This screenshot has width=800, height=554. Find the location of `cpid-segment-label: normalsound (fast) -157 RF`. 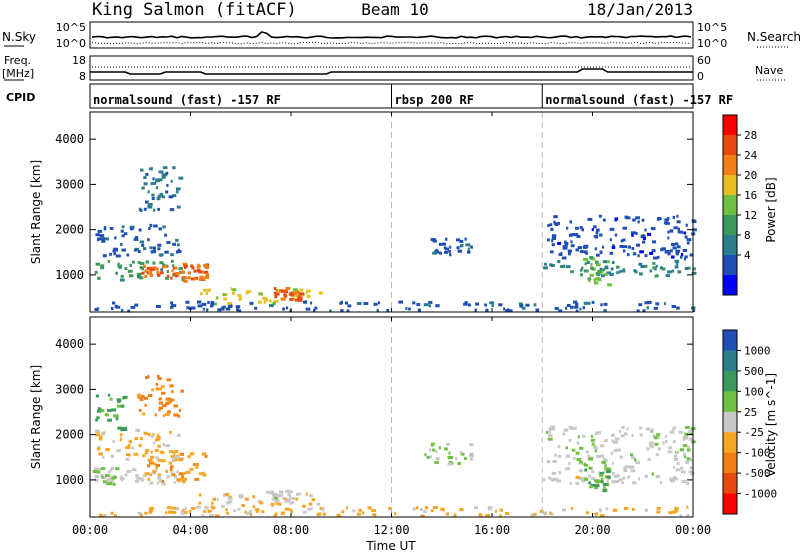

cpid-segment-label: normalsound (fast) -157 RF is located at coordinates (187, 100).